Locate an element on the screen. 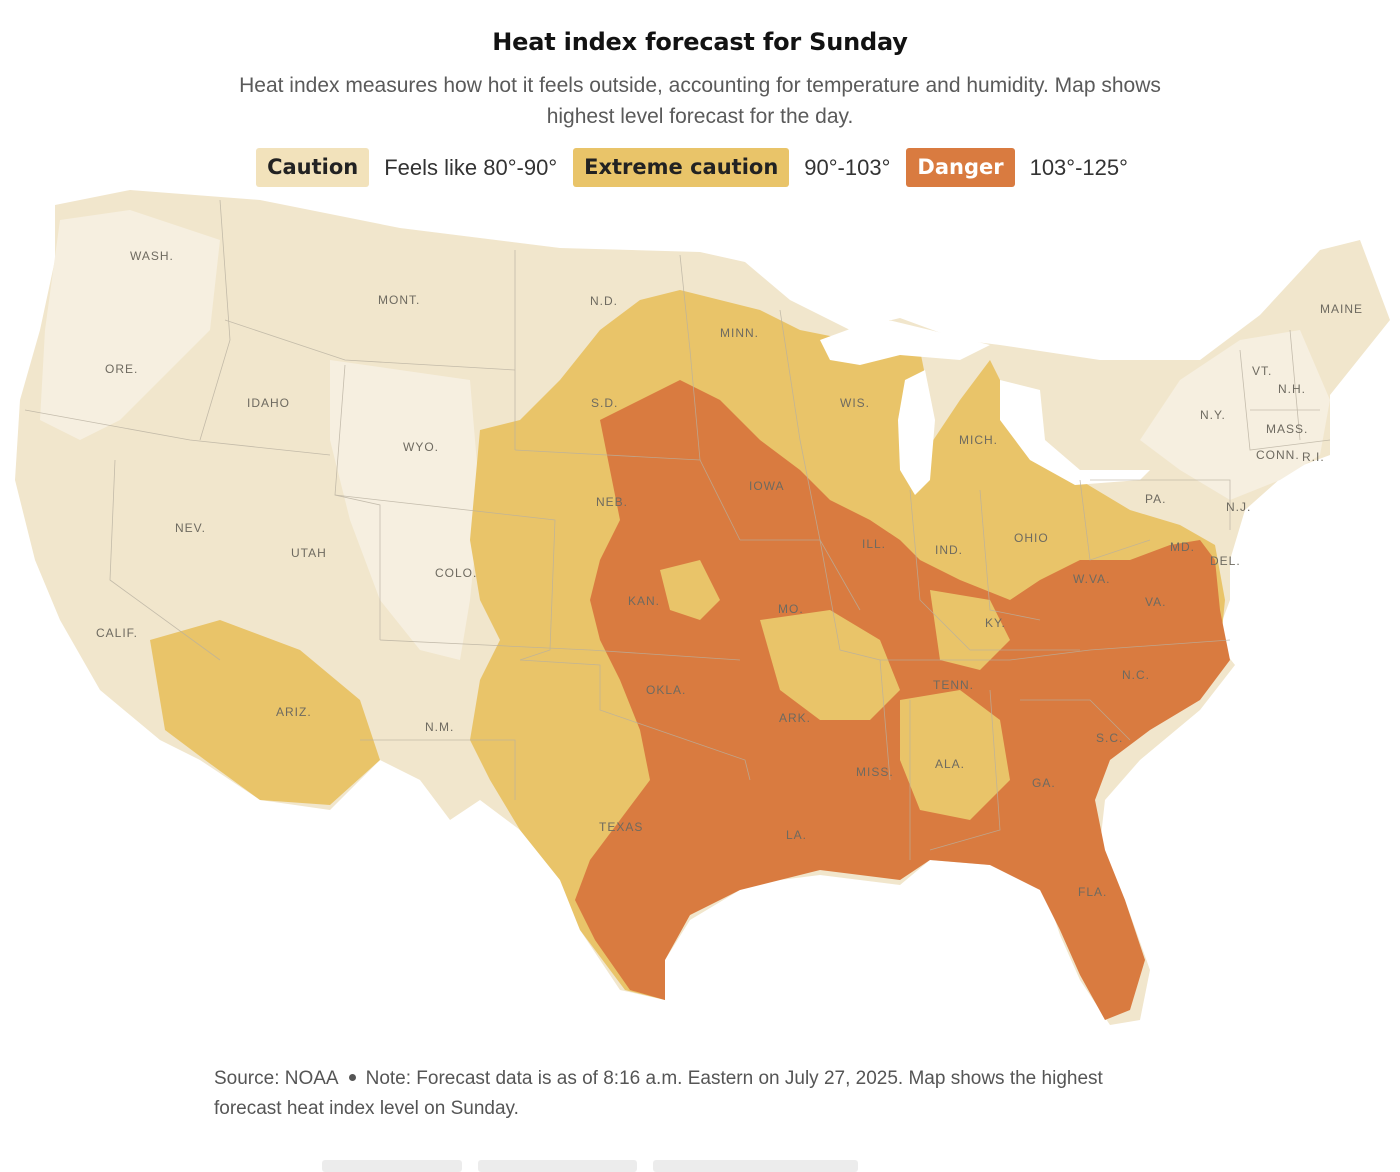  label-sc: S.C. is located at coordinates (1109, 738).